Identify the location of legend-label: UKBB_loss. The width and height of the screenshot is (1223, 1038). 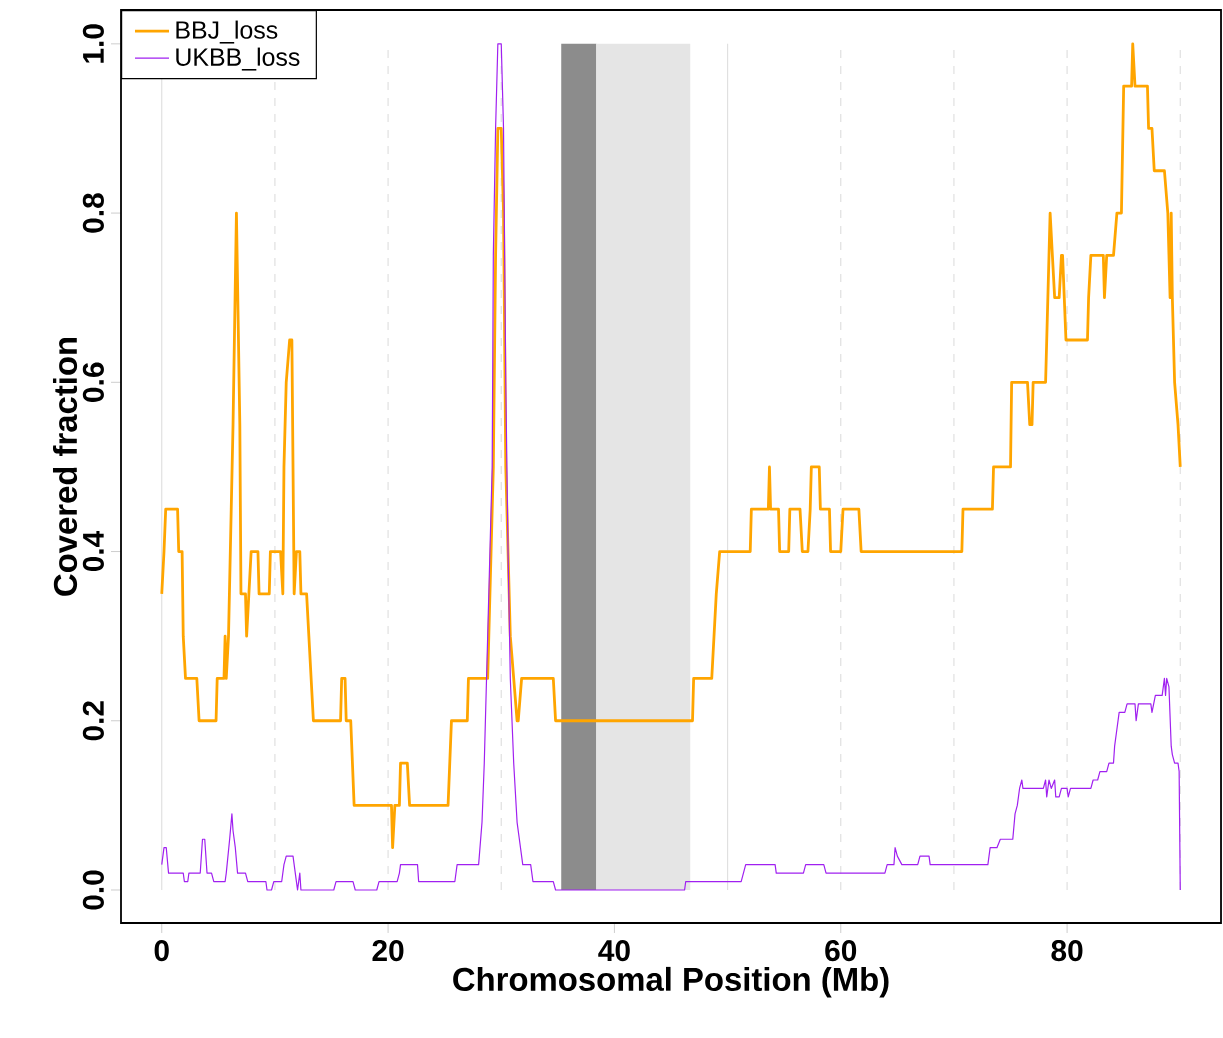
(238, 59).